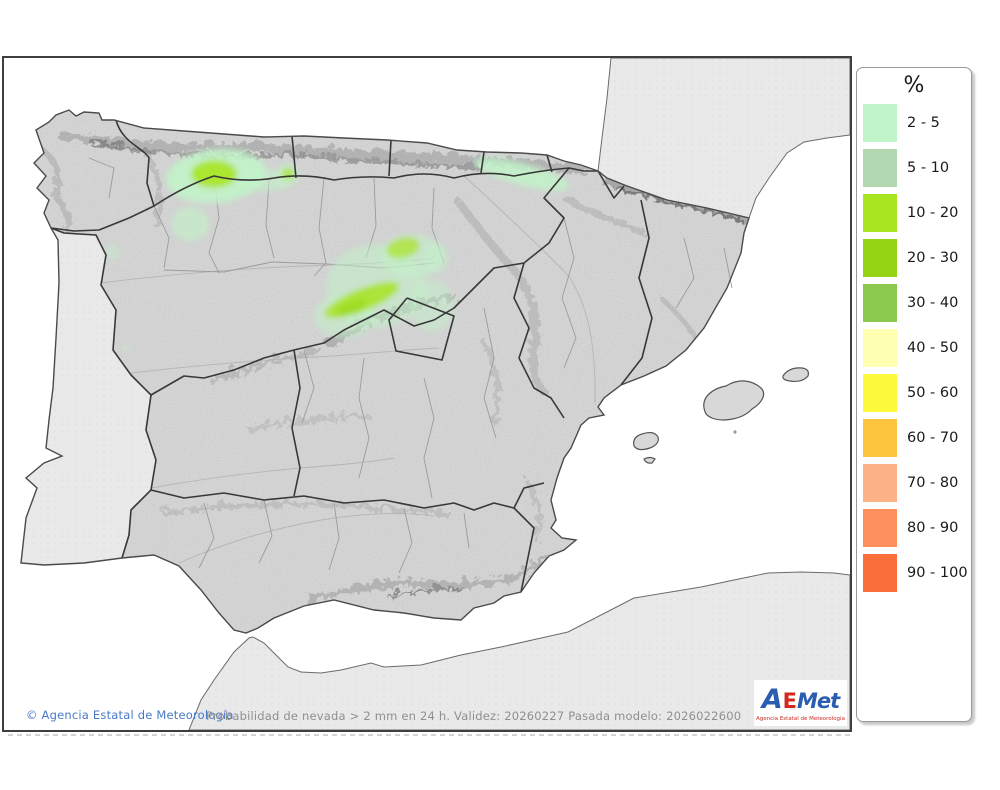 Image resolution: width=1000 pixels, height=790 pixels. I want to click on portugal-landmass, so click(88, 396).